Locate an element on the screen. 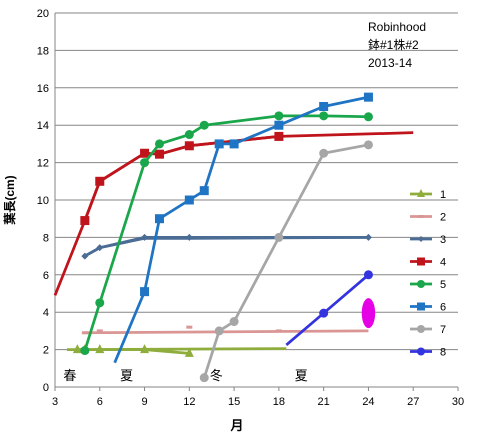 Image resolution: width=482 pixels, height=438 pixels. x-tick-label: 30 is located at coordinates (458, 402).